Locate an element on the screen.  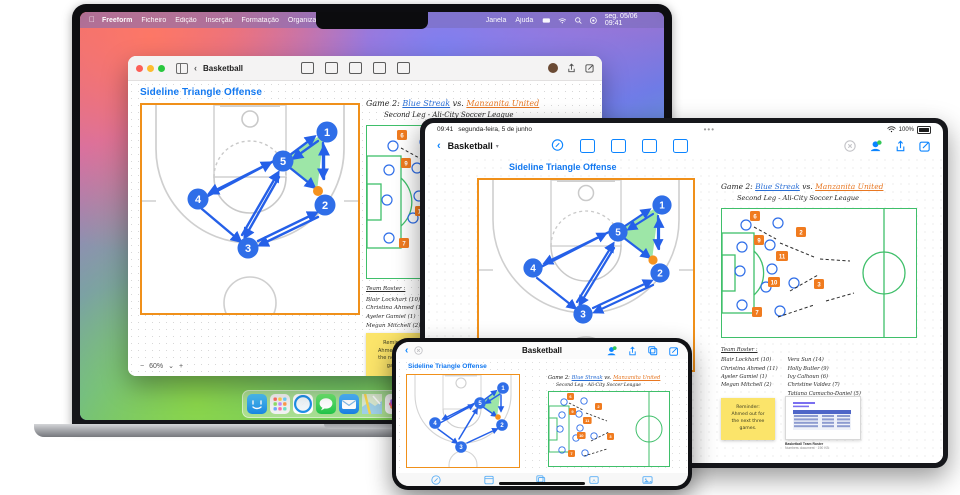
mail-icon is located at coordinates (349, 404).